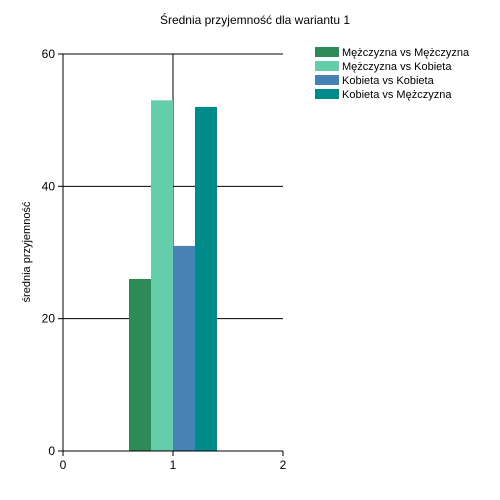 The width and height of the screenshot is (500, 500). I want to click on y-axis-label: średnia przyjemność, so click(27, 251).